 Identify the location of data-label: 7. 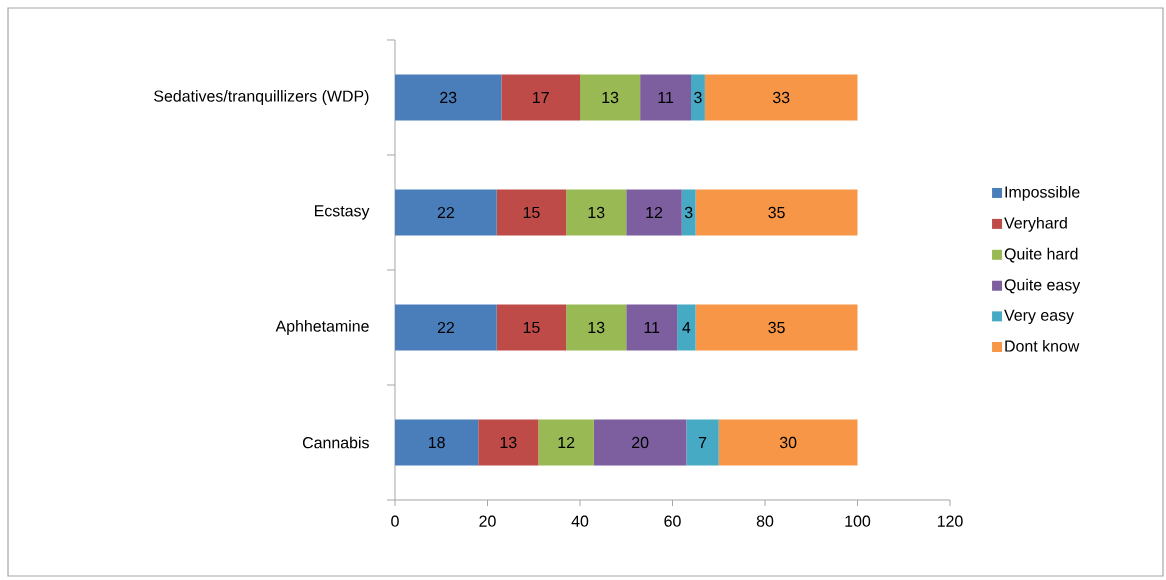
(702, 442).